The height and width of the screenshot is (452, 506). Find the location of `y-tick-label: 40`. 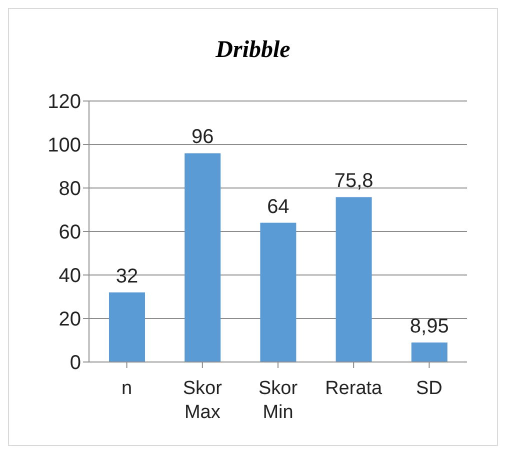

y-tick-label: 40 is located at coordinates (69, 276).